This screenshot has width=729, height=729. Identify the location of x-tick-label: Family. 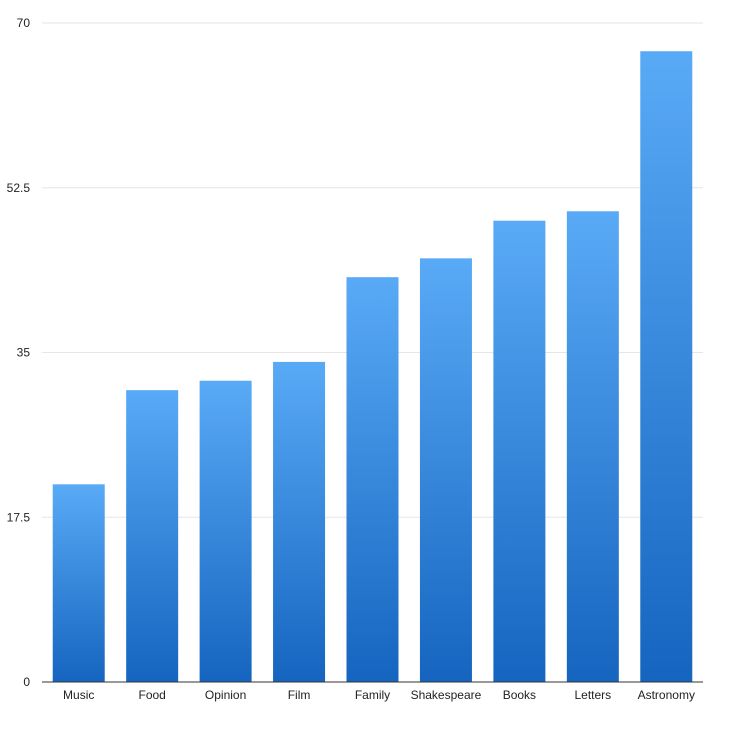
(372, 695).